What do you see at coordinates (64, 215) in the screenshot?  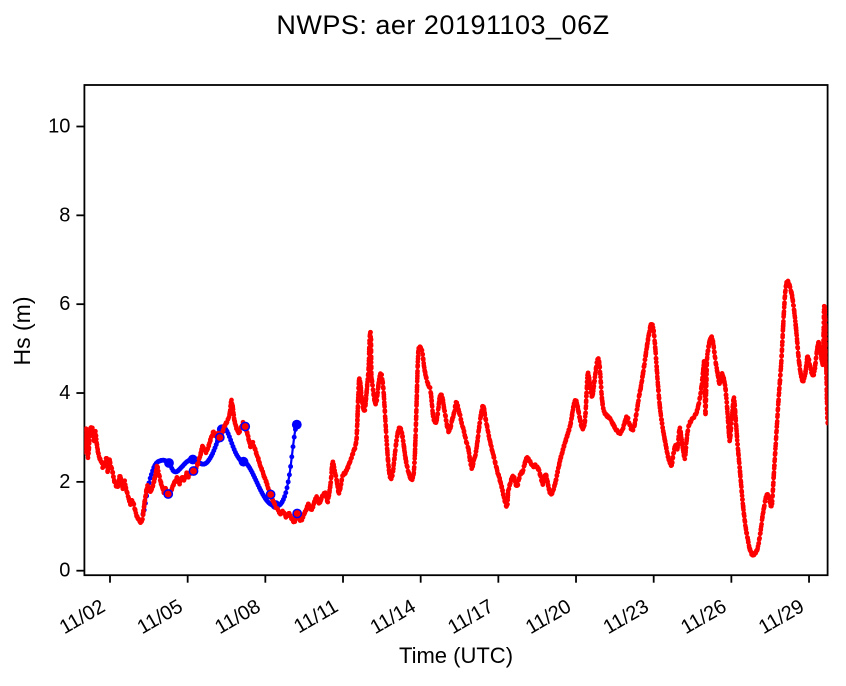 I see `svg-text: 8` at bounding box center [64, 215].